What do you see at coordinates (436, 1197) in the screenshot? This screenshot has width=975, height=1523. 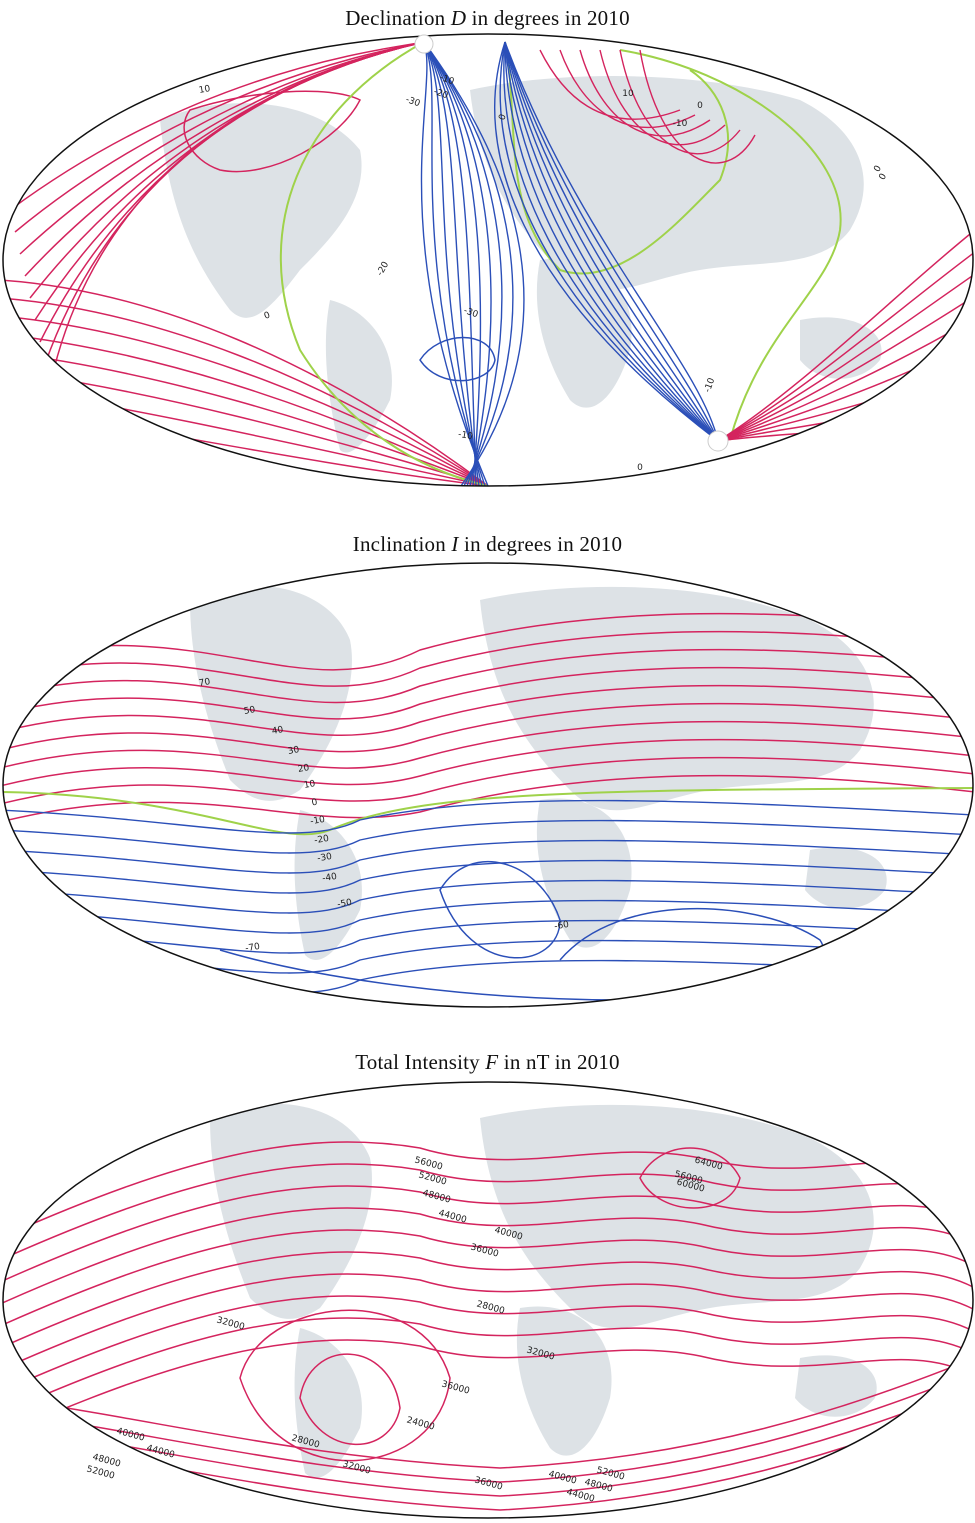 I see `intensity-contour-label: 48000` at bounding box center [436, 1197].